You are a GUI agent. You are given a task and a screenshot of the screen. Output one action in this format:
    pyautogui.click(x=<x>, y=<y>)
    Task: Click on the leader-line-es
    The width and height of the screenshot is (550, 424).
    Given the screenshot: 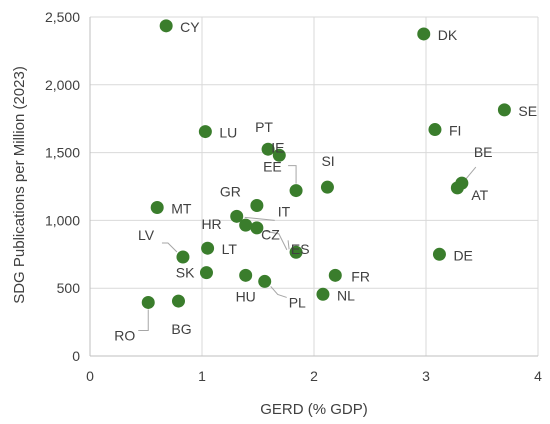 What is the action you would take?
    pyautogui.click(x=275, y=240)
    